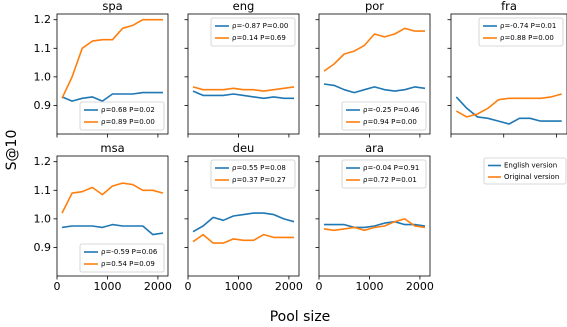 The width and height of the screenshot is (567, 327). I want to click on subplot-title: eng, so click(244, 6).